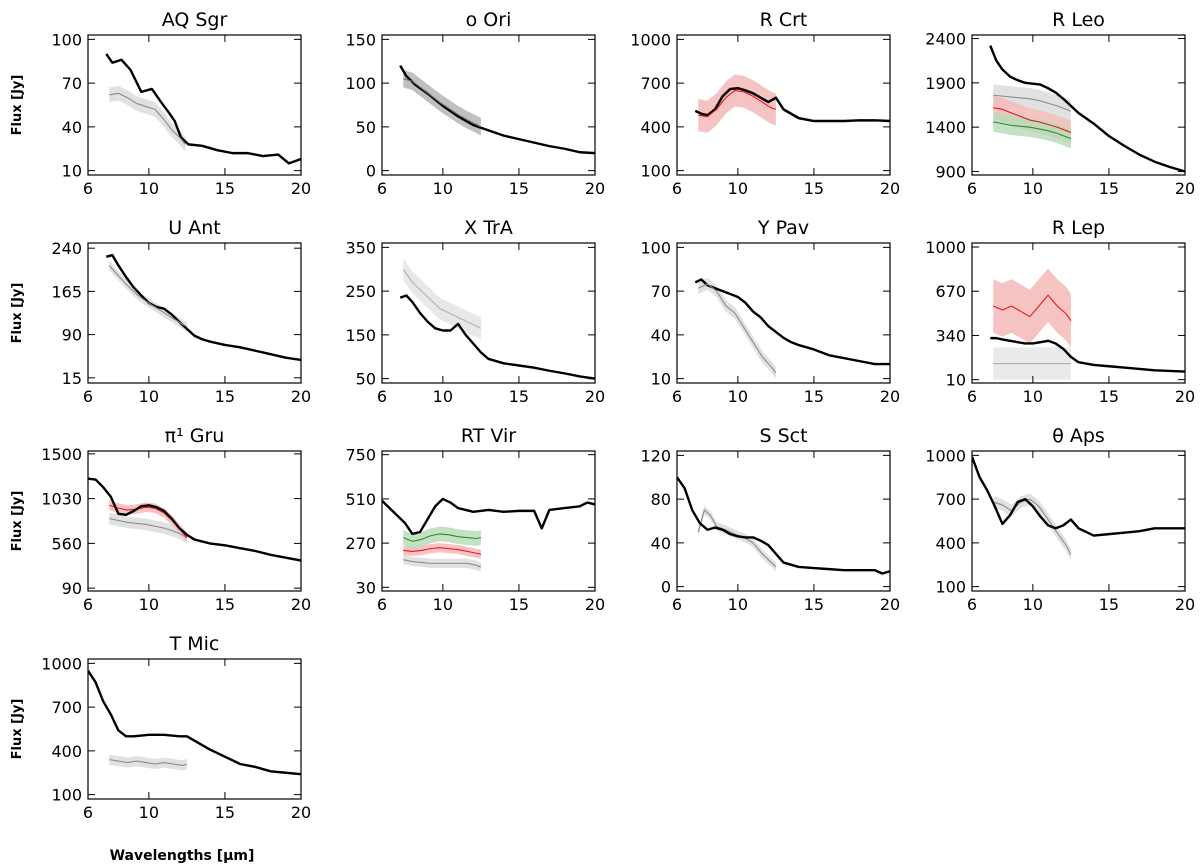 This screenshot has width=1200, height=867. What do you see at coordinates (792, 103) in the screenshot?
I see `plot-area-r-crt` at bounding box center [792, 103].